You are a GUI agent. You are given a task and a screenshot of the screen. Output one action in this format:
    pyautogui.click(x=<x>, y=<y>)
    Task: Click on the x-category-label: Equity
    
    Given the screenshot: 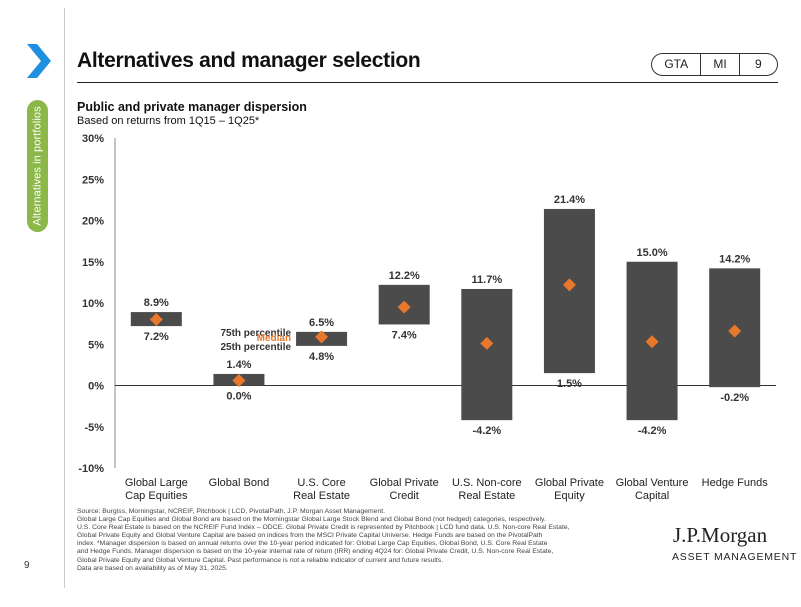 What is the action you would take?
    pyautogui.click(x=569, y=496)
    